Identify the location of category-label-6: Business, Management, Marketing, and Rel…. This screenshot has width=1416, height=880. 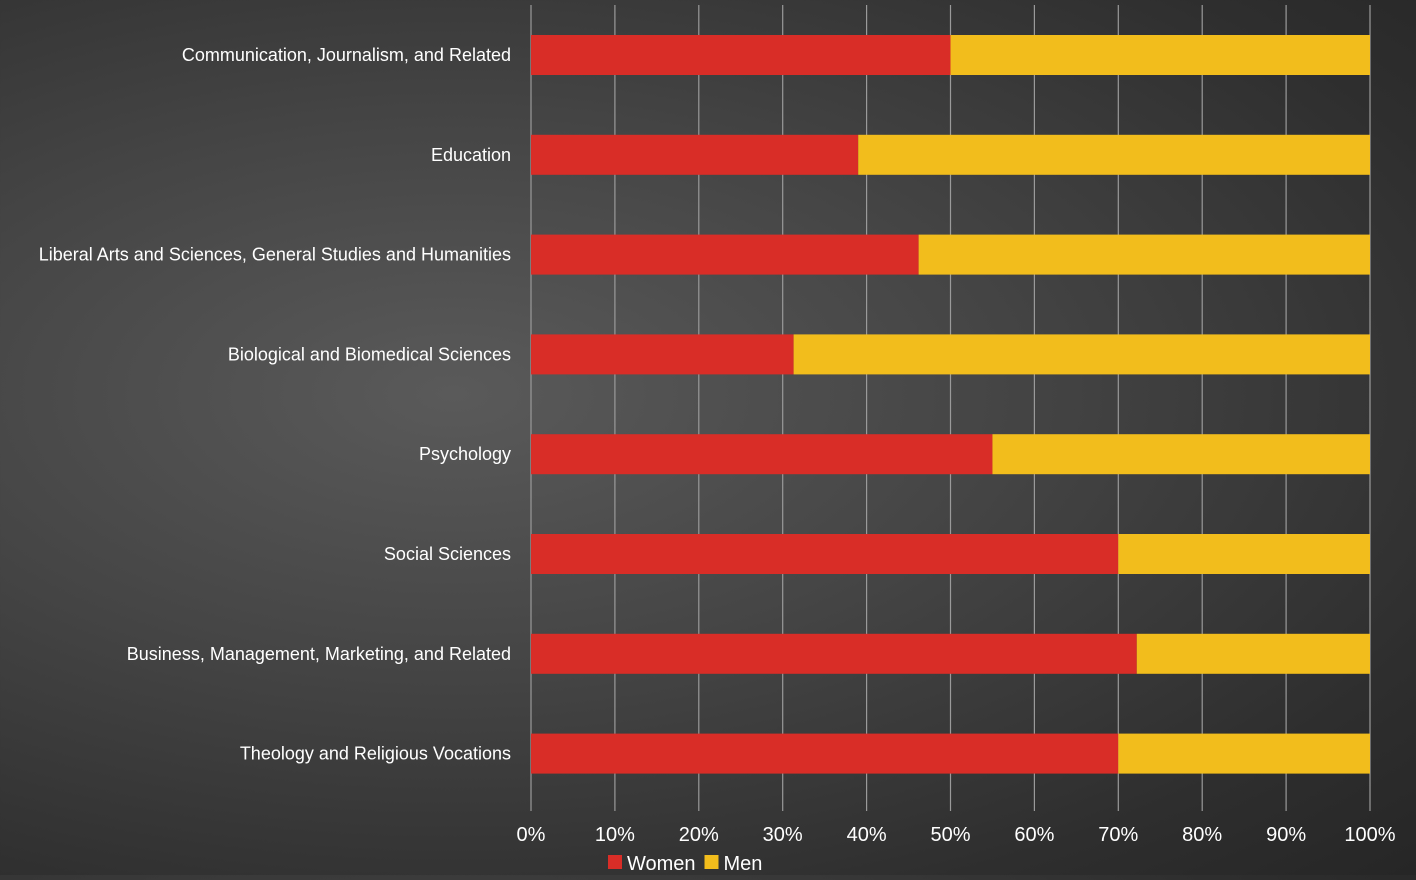
(319, 654).